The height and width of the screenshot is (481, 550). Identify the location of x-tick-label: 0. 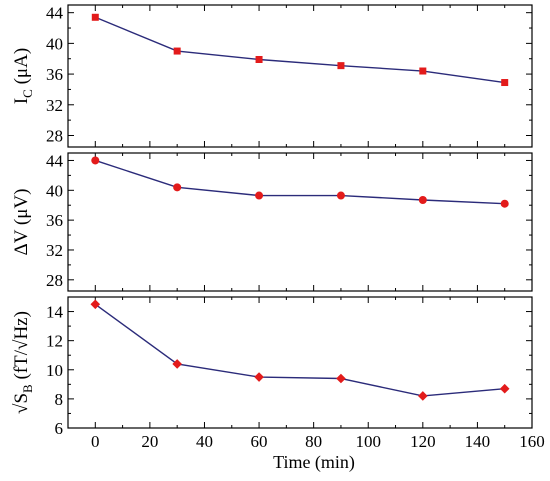
(95, 441).